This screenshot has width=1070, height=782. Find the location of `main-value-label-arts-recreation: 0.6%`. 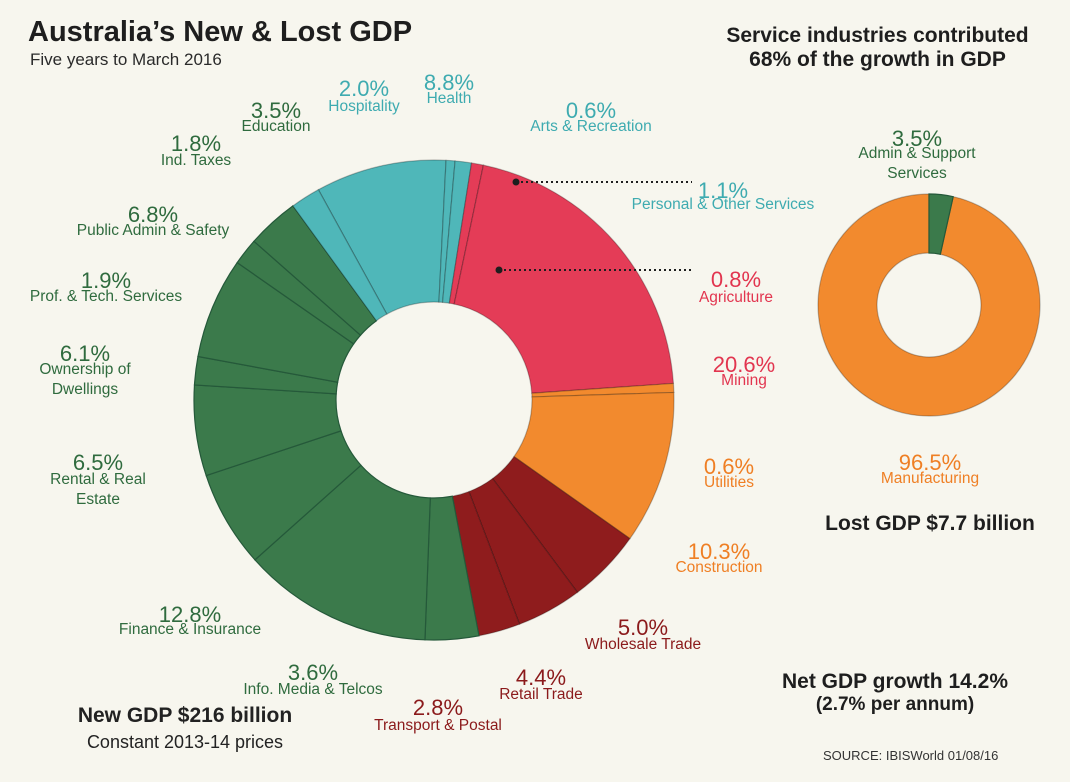

main-value-label-arts-recreation: 0.6% is located at coordinates (591, 110).